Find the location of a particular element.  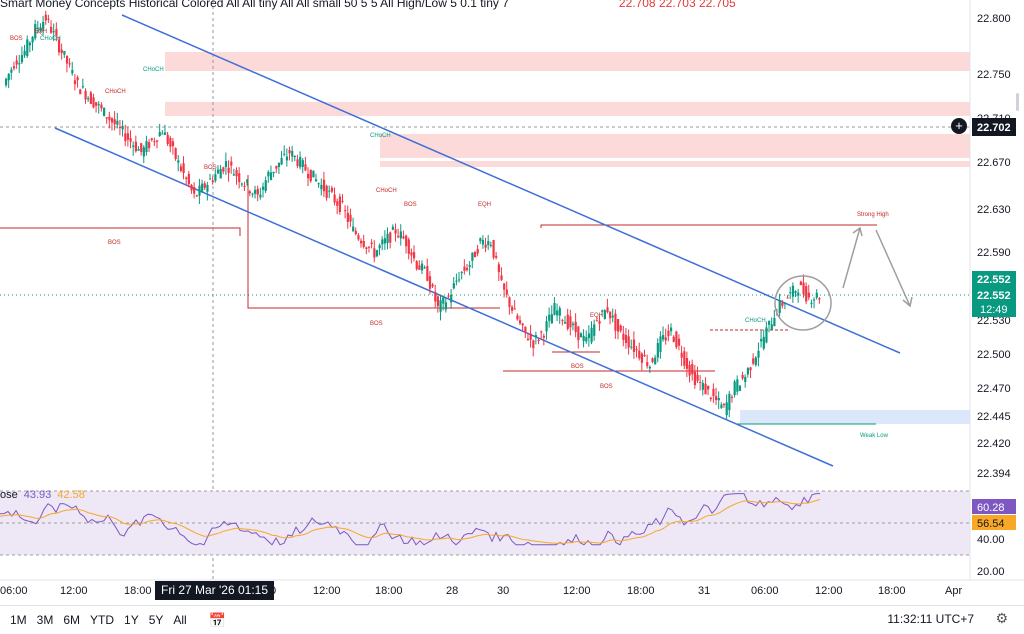

timeframe-1m: 1M is located at coordinates (18, 620).